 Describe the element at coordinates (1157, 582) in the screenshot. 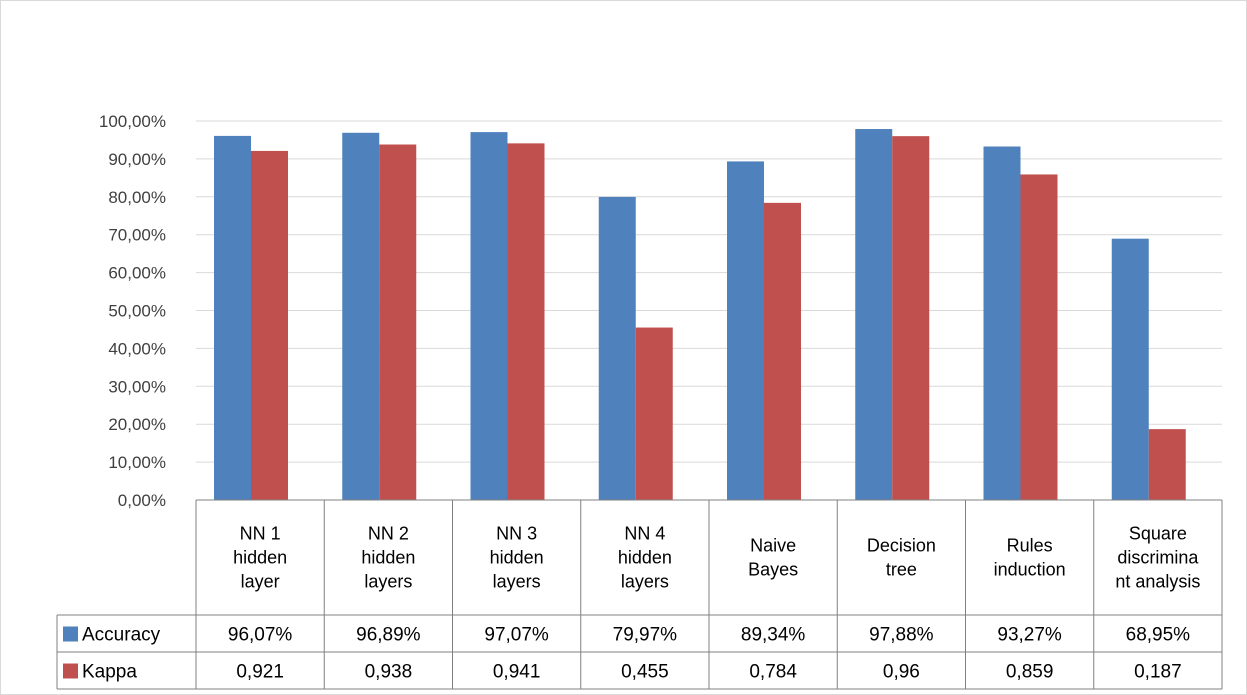

I see `category-label: nt analysis` at that location.